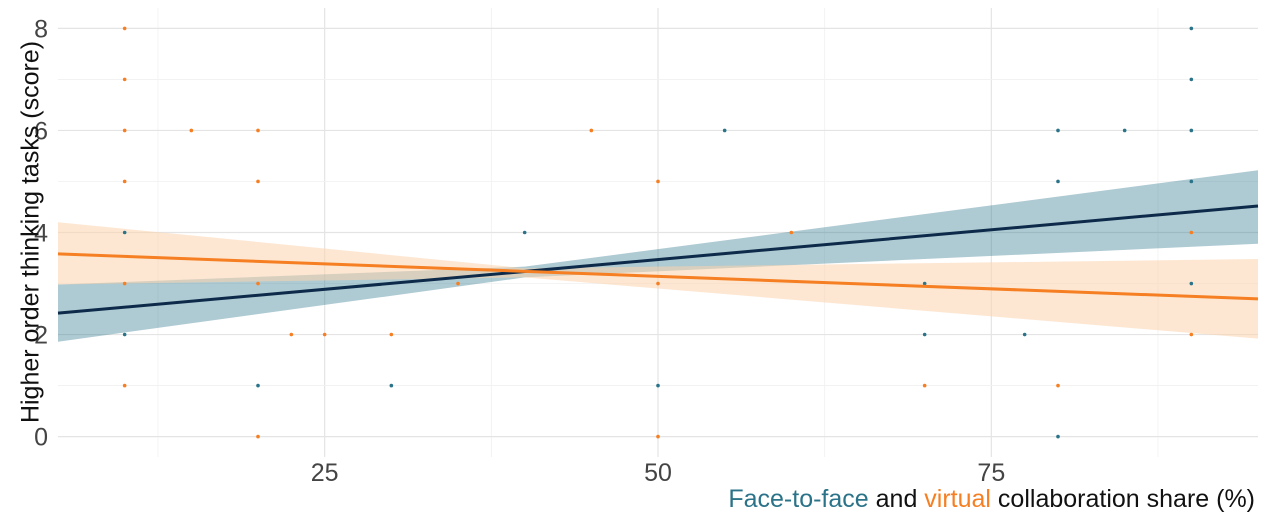 This screenshot has width=1268, height=520. What do you see at coordinates (798, 499) in the screenshot?
I see `x-axis-label-part: Face-to-face` at bounding box center [798, 499].